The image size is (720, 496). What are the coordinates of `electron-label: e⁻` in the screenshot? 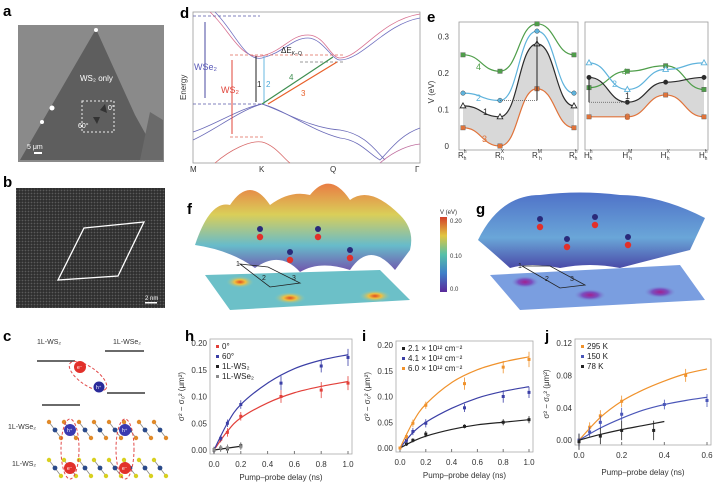 It's located at (80, 368).